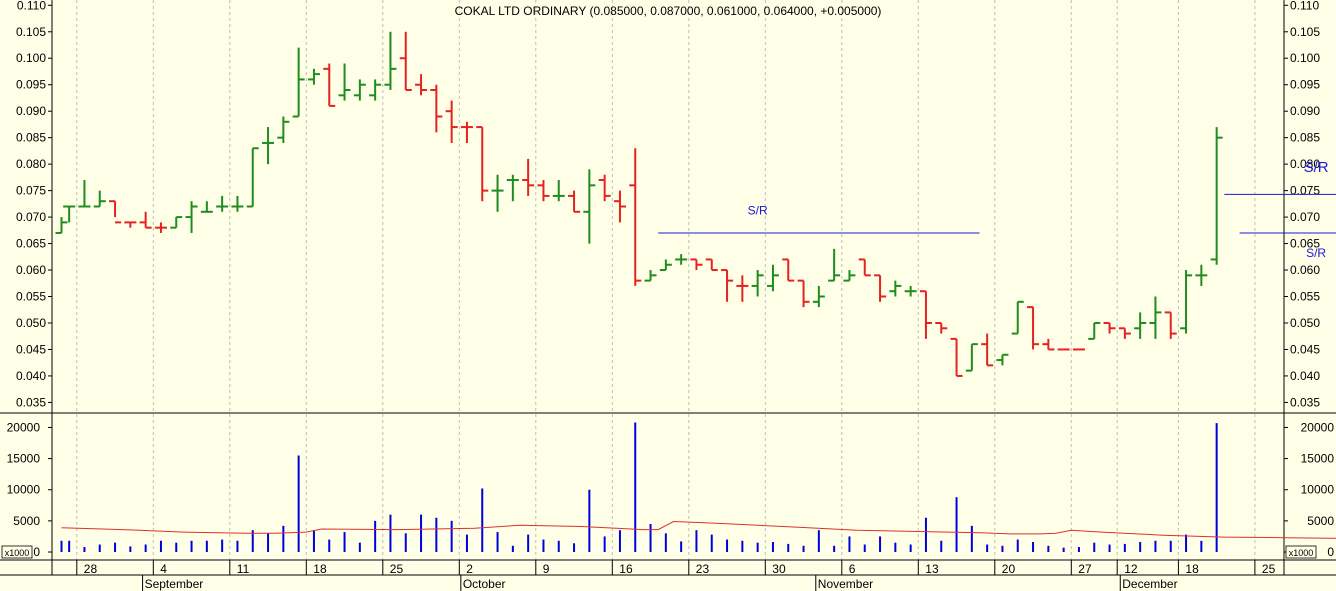 The height and width of the screenshot is (591, 1336). What do you see at coordinates (31, 32) in the screenshot?
I see `price-tick-label-left: 0.105` at bounding box center [31, 32].